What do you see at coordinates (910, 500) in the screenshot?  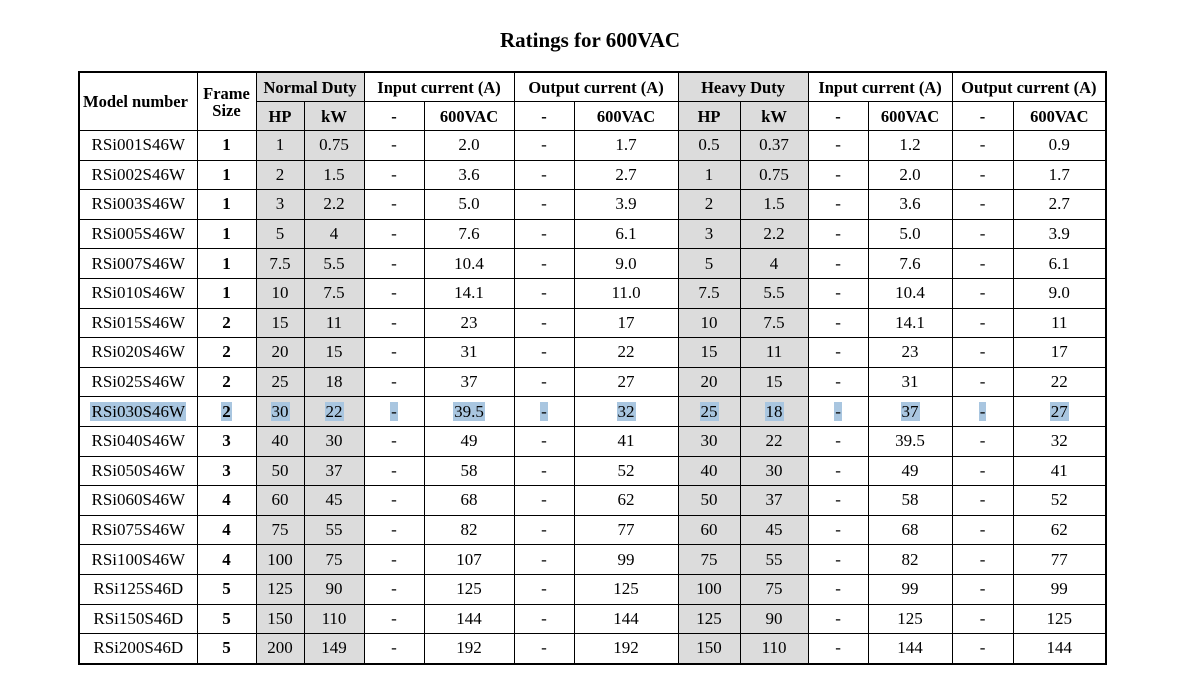 I see `cell-hd-in-600vac: 58` at bounding box center [910, 500].